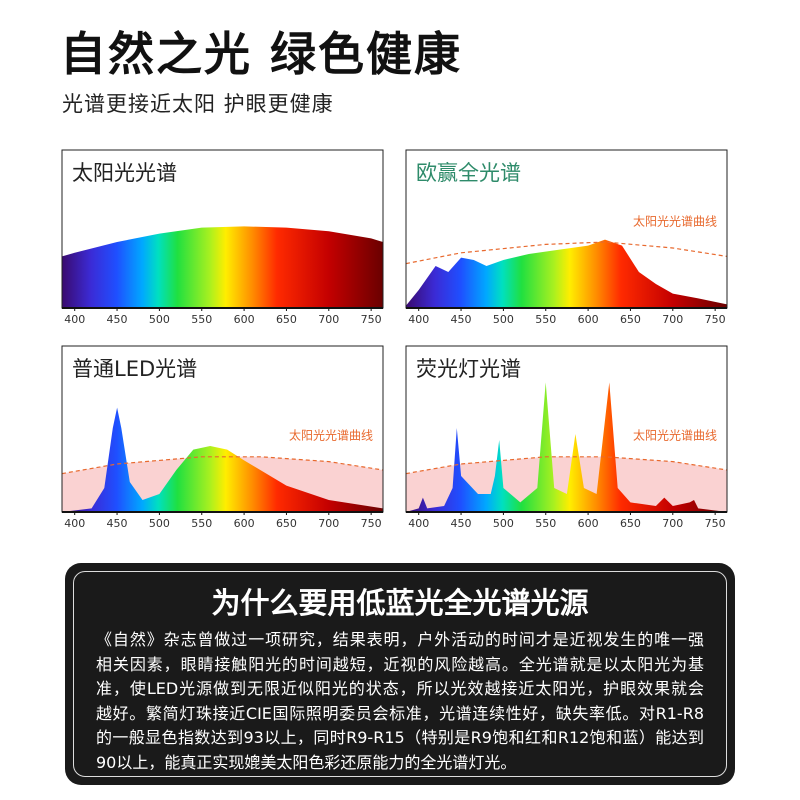 This screenshot has width=800, height=800. What do you see at coordinates (468, 369) in the screenshot?
I see `panel-title: 荧光灯光谱` at bounding box center [468, 369].